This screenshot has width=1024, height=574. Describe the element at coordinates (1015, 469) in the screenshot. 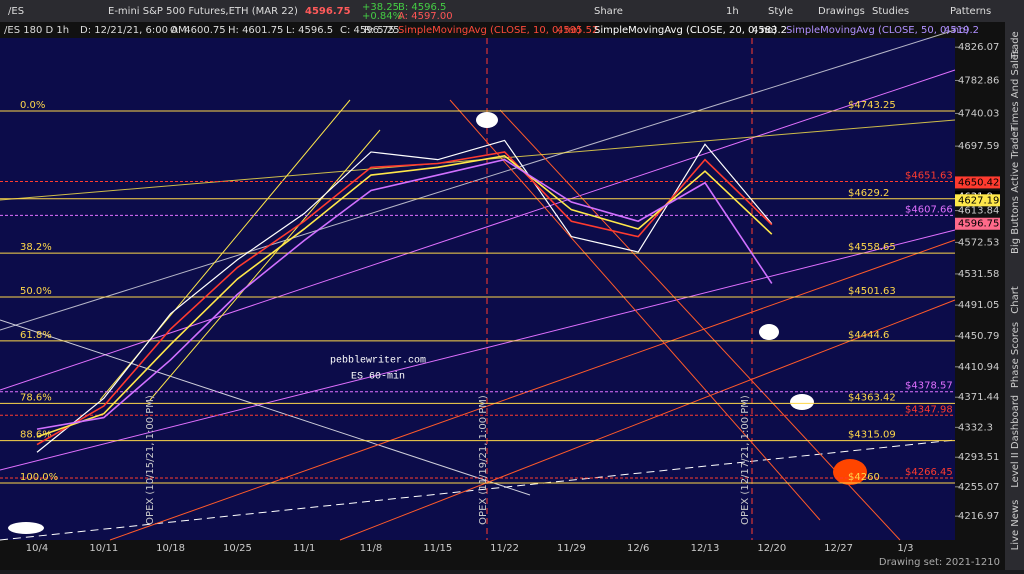

I see `sidebar-tab: Level II` at that location.